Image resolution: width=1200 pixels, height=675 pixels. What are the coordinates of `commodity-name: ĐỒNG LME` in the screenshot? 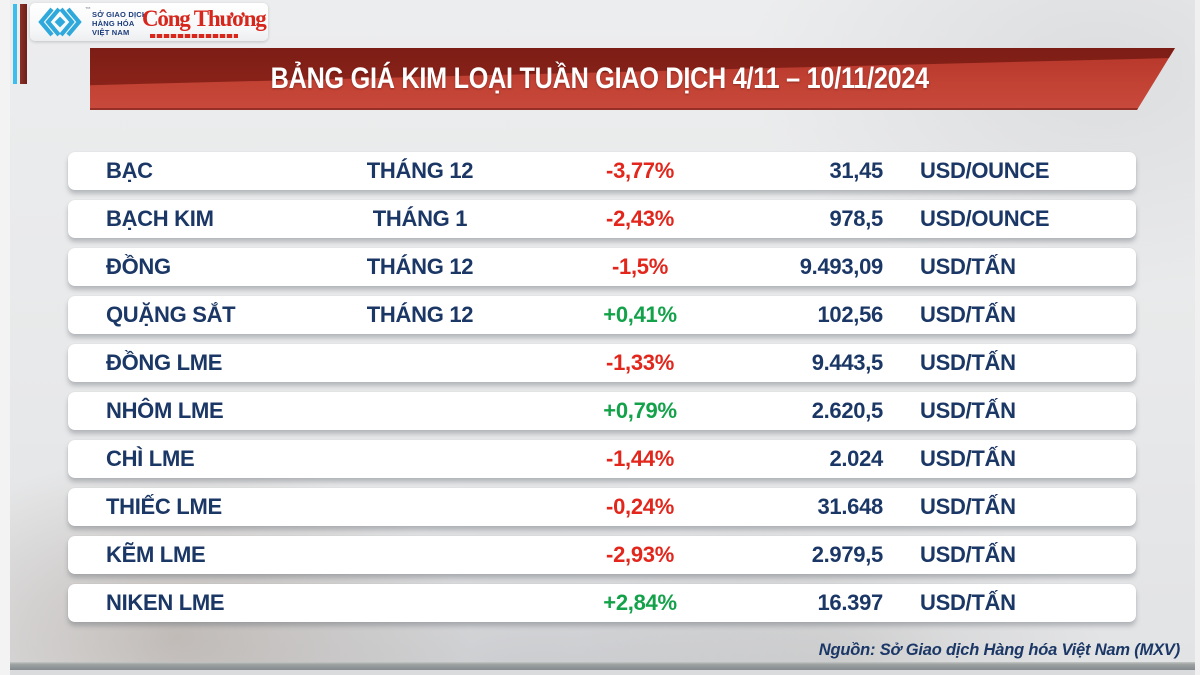 It's located at (164, 362).